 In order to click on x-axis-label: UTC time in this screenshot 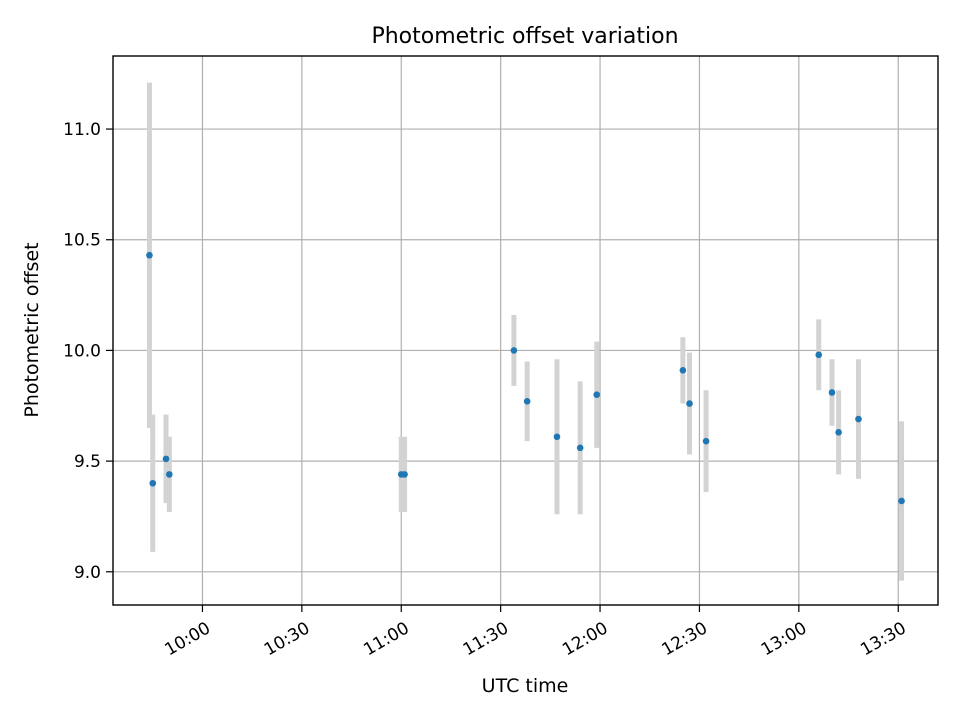, I will do `click(525, 686)`.